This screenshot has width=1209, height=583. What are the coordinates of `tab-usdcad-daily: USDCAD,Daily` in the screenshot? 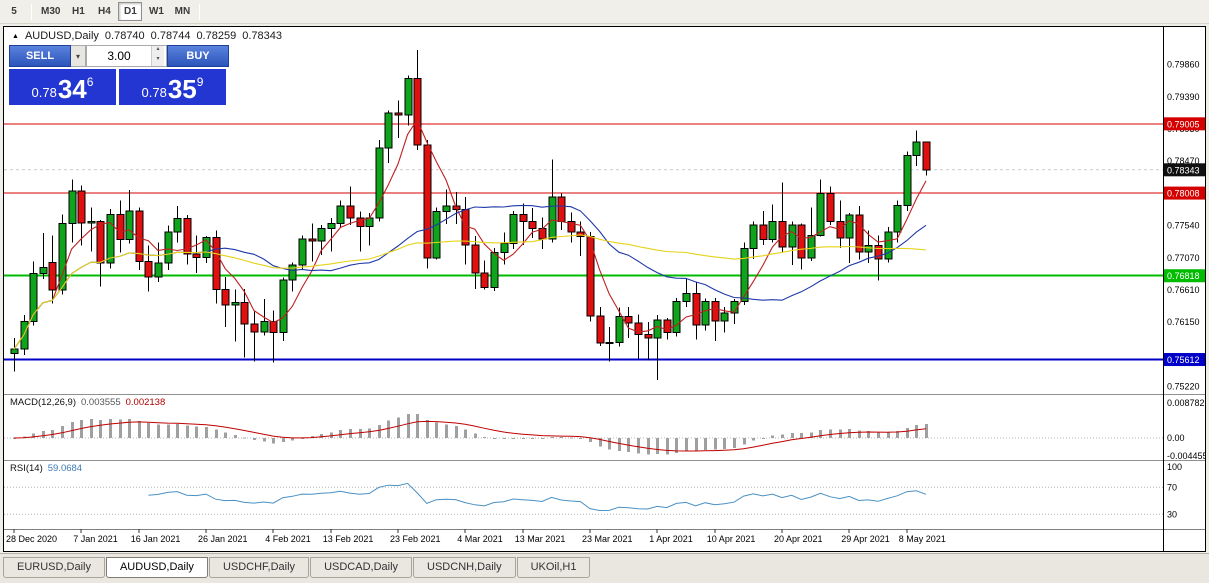 It's located at (361, 567).